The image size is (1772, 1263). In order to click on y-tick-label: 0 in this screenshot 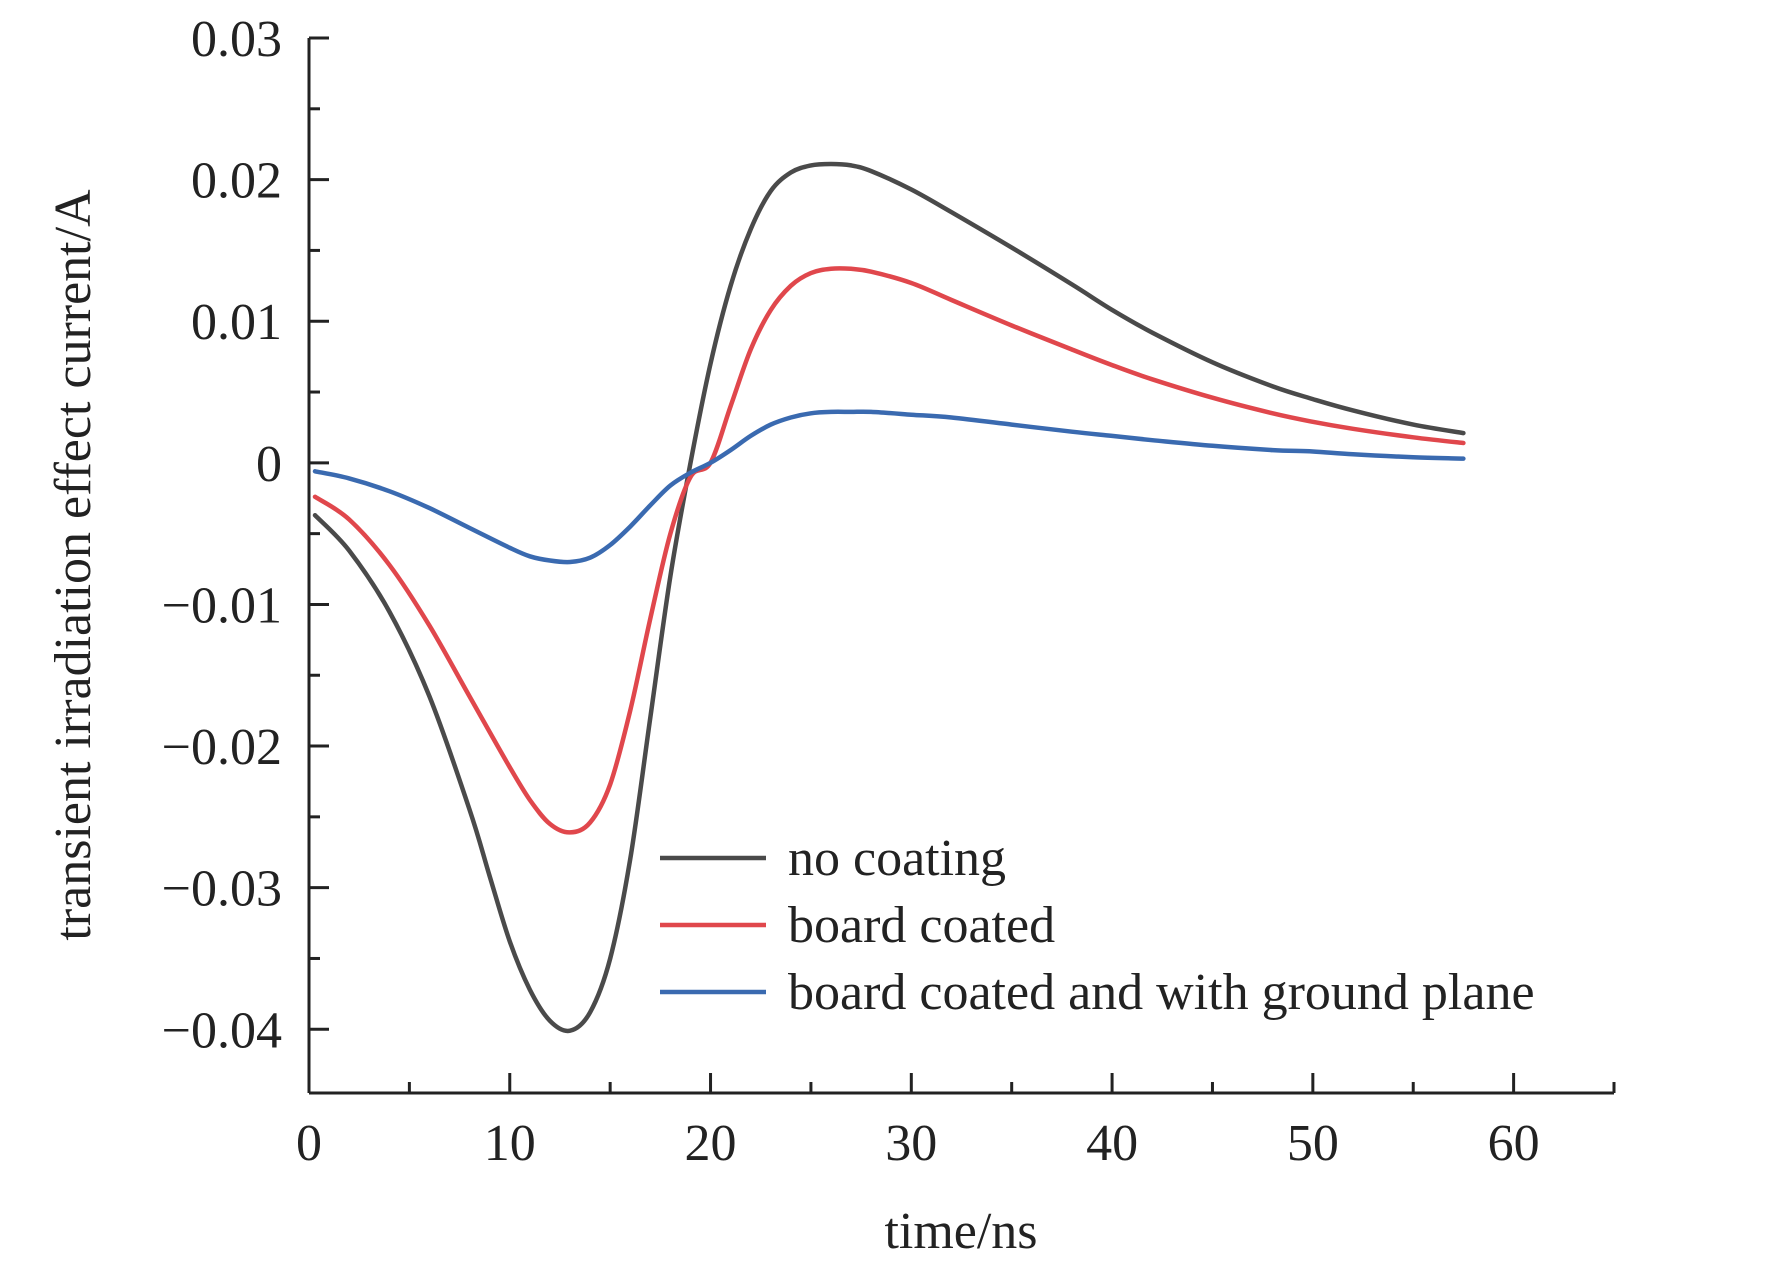, I will do `click(269, 464)`.